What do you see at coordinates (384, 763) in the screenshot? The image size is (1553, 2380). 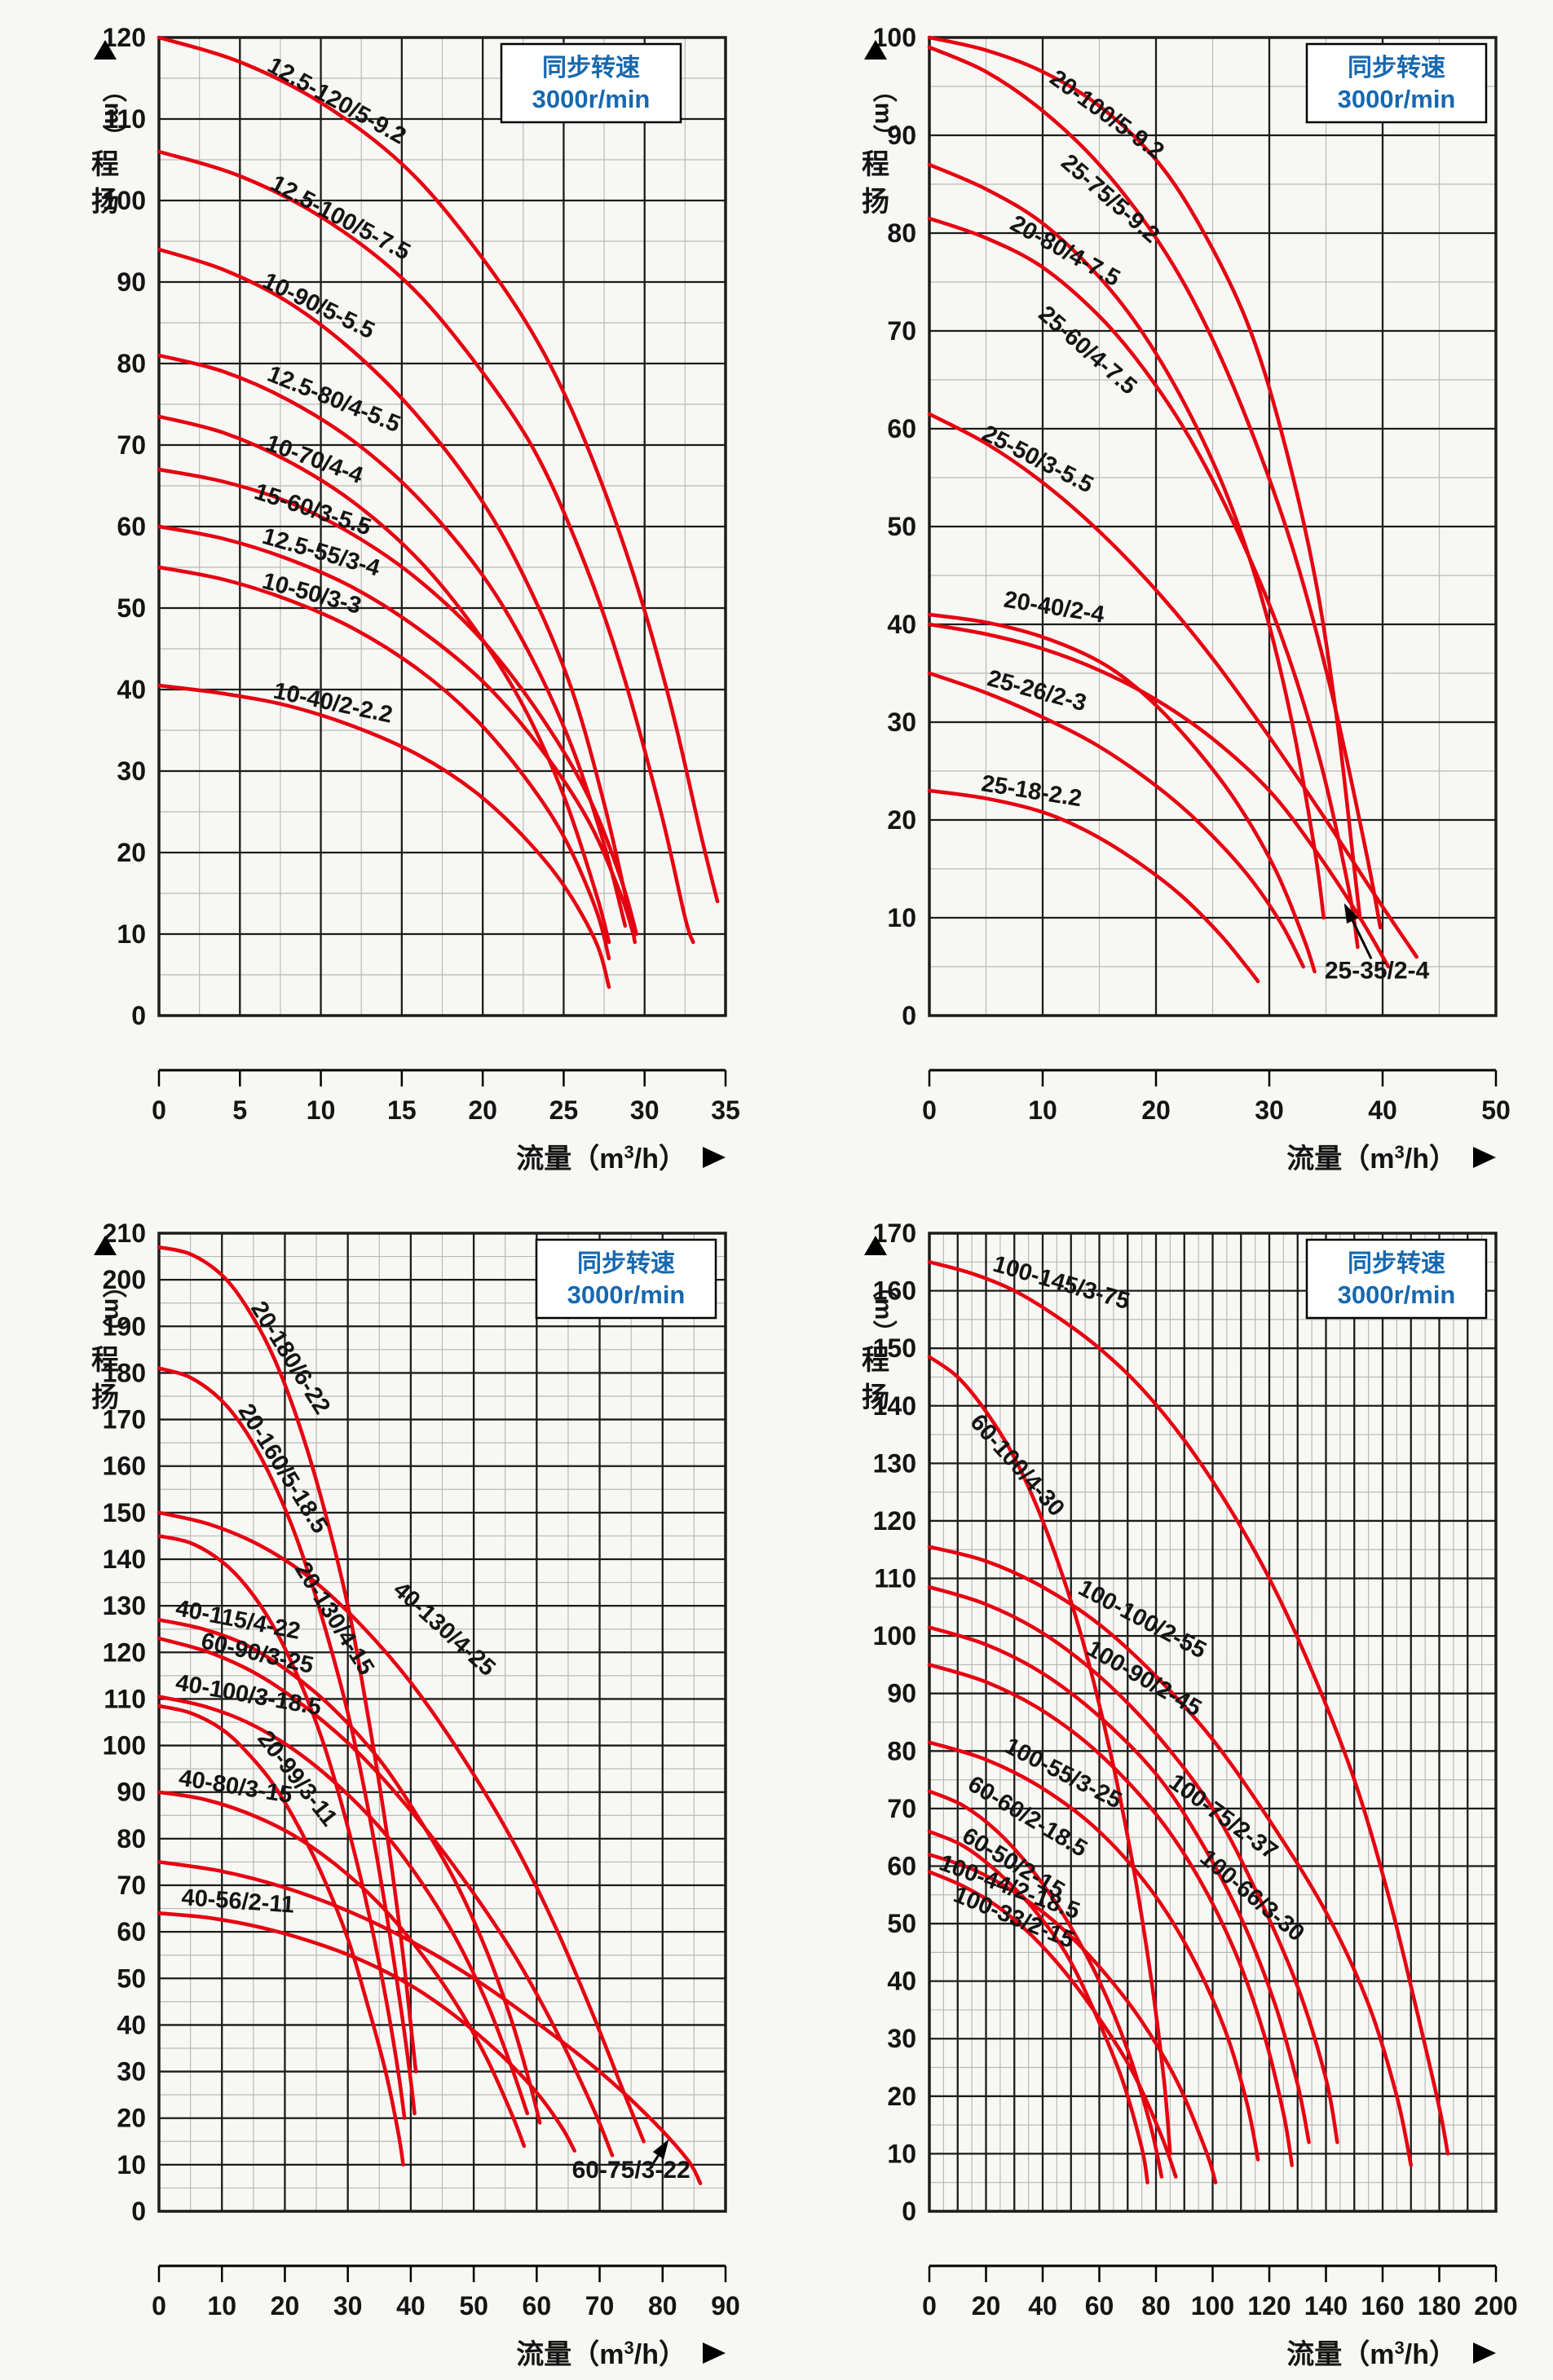 I see `pump-curve-10-50/3-3` at bounding box center [384, 763].